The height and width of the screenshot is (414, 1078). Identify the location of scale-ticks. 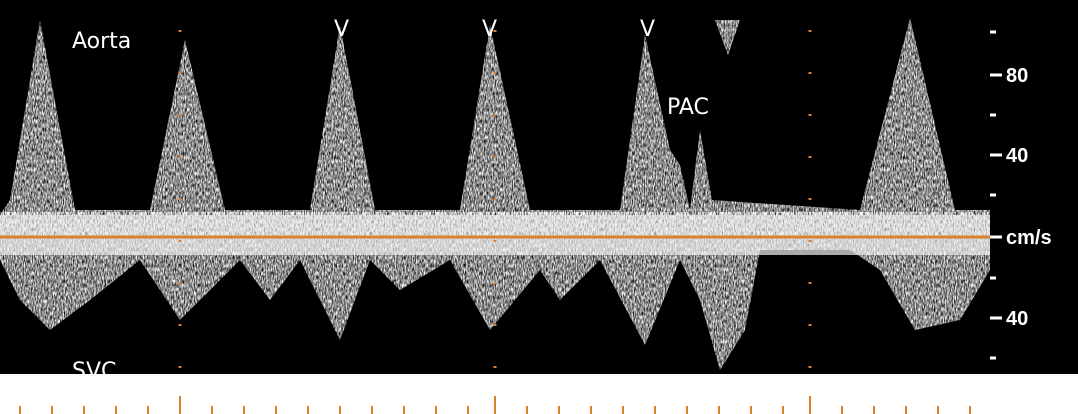
(996, 195).